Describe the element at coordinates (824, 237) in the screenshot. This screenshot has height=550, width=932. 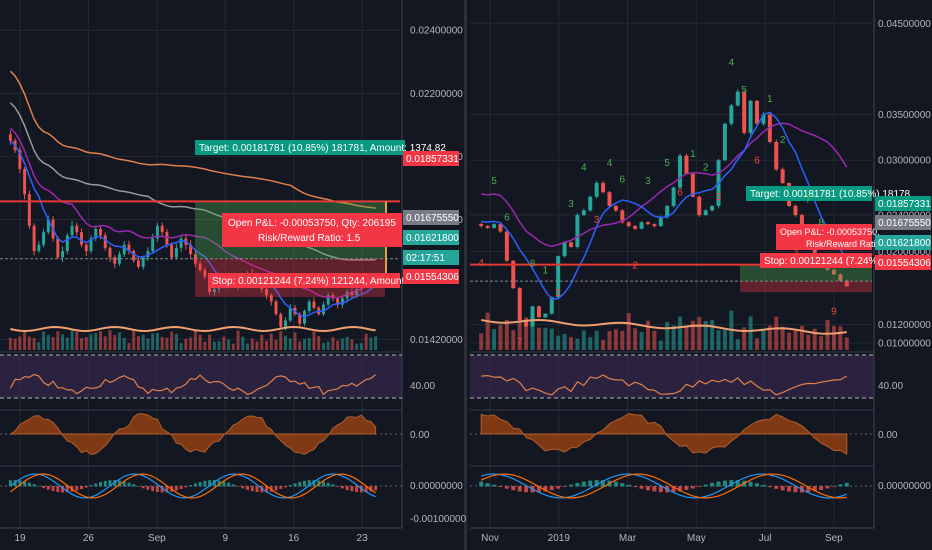
I see `pnl-box` at that location.